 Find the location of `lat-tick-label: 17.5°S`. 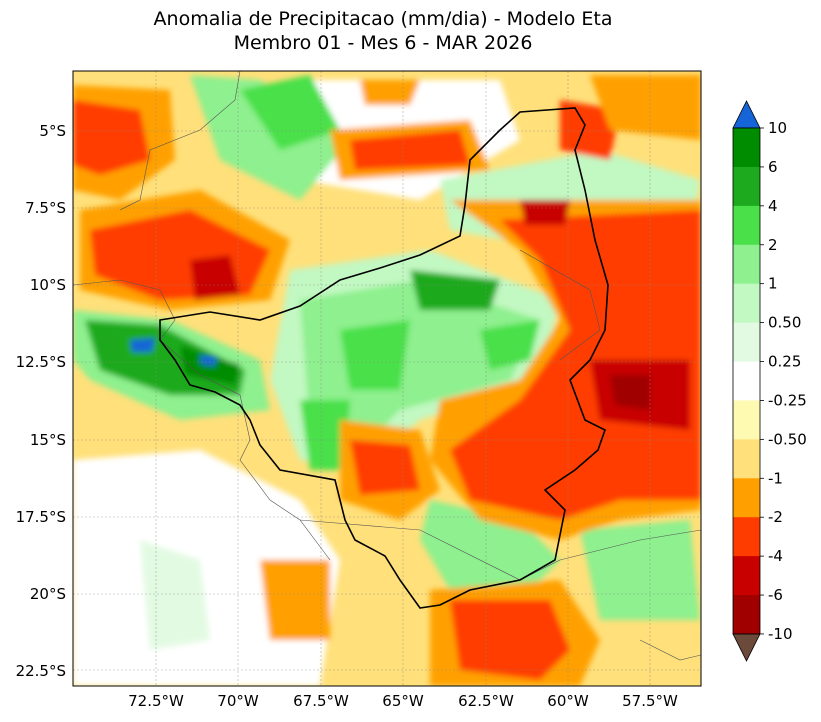

lat-tick-label: 17.5°S is located at coordinates (41, 517).